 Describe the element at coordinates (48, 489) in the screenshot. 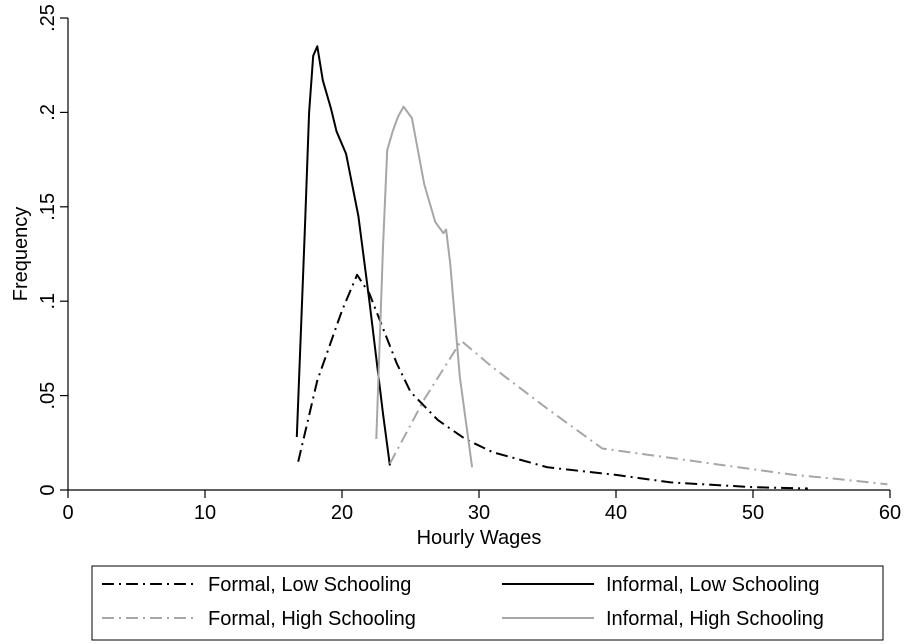

I see `y-tick-label: 0` at that location.